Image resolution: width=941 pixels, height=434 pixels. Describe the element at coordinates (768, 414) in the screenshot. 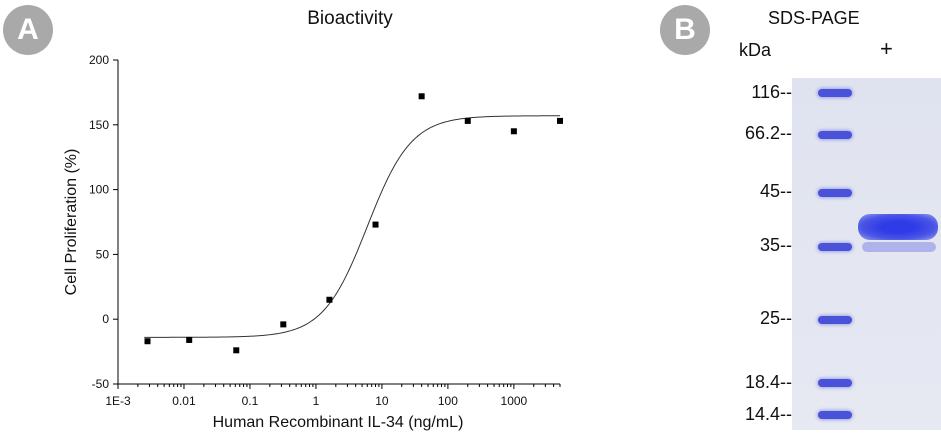

I see `marker-label: 14.4--` at that location.